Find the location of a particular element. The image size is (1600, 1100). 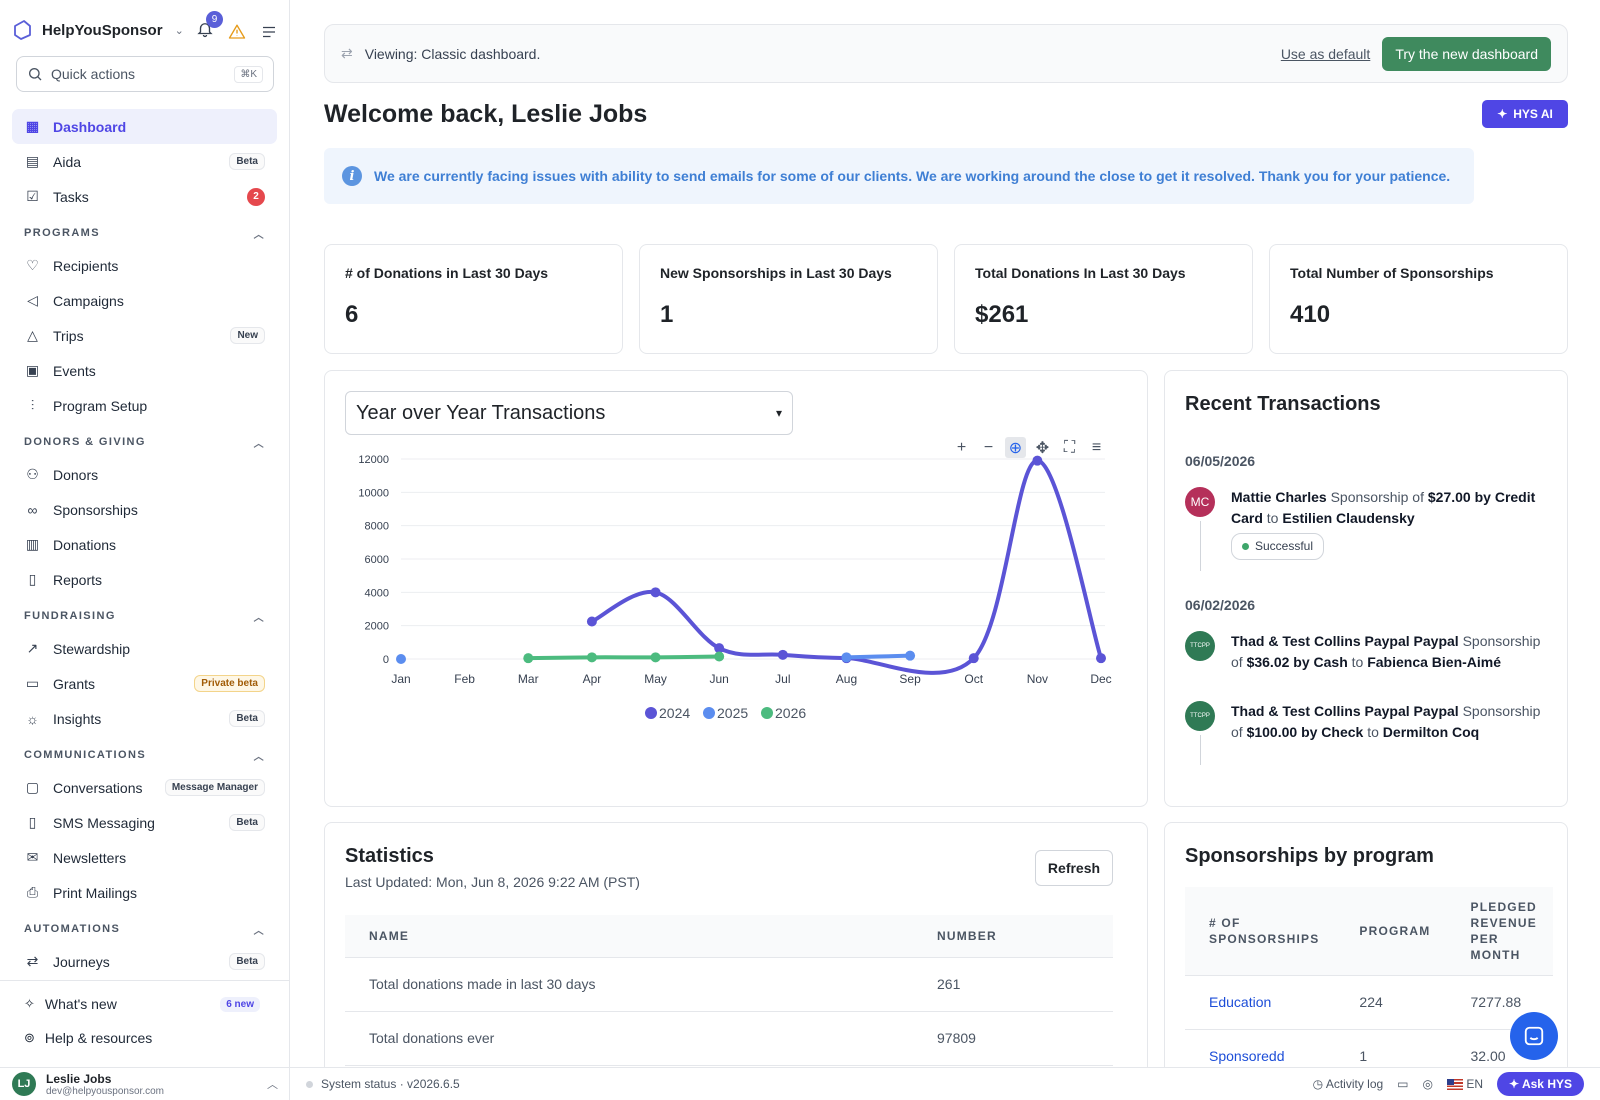

recipient-name: Estilien Claudensky is located at coordinates (1348, 518).